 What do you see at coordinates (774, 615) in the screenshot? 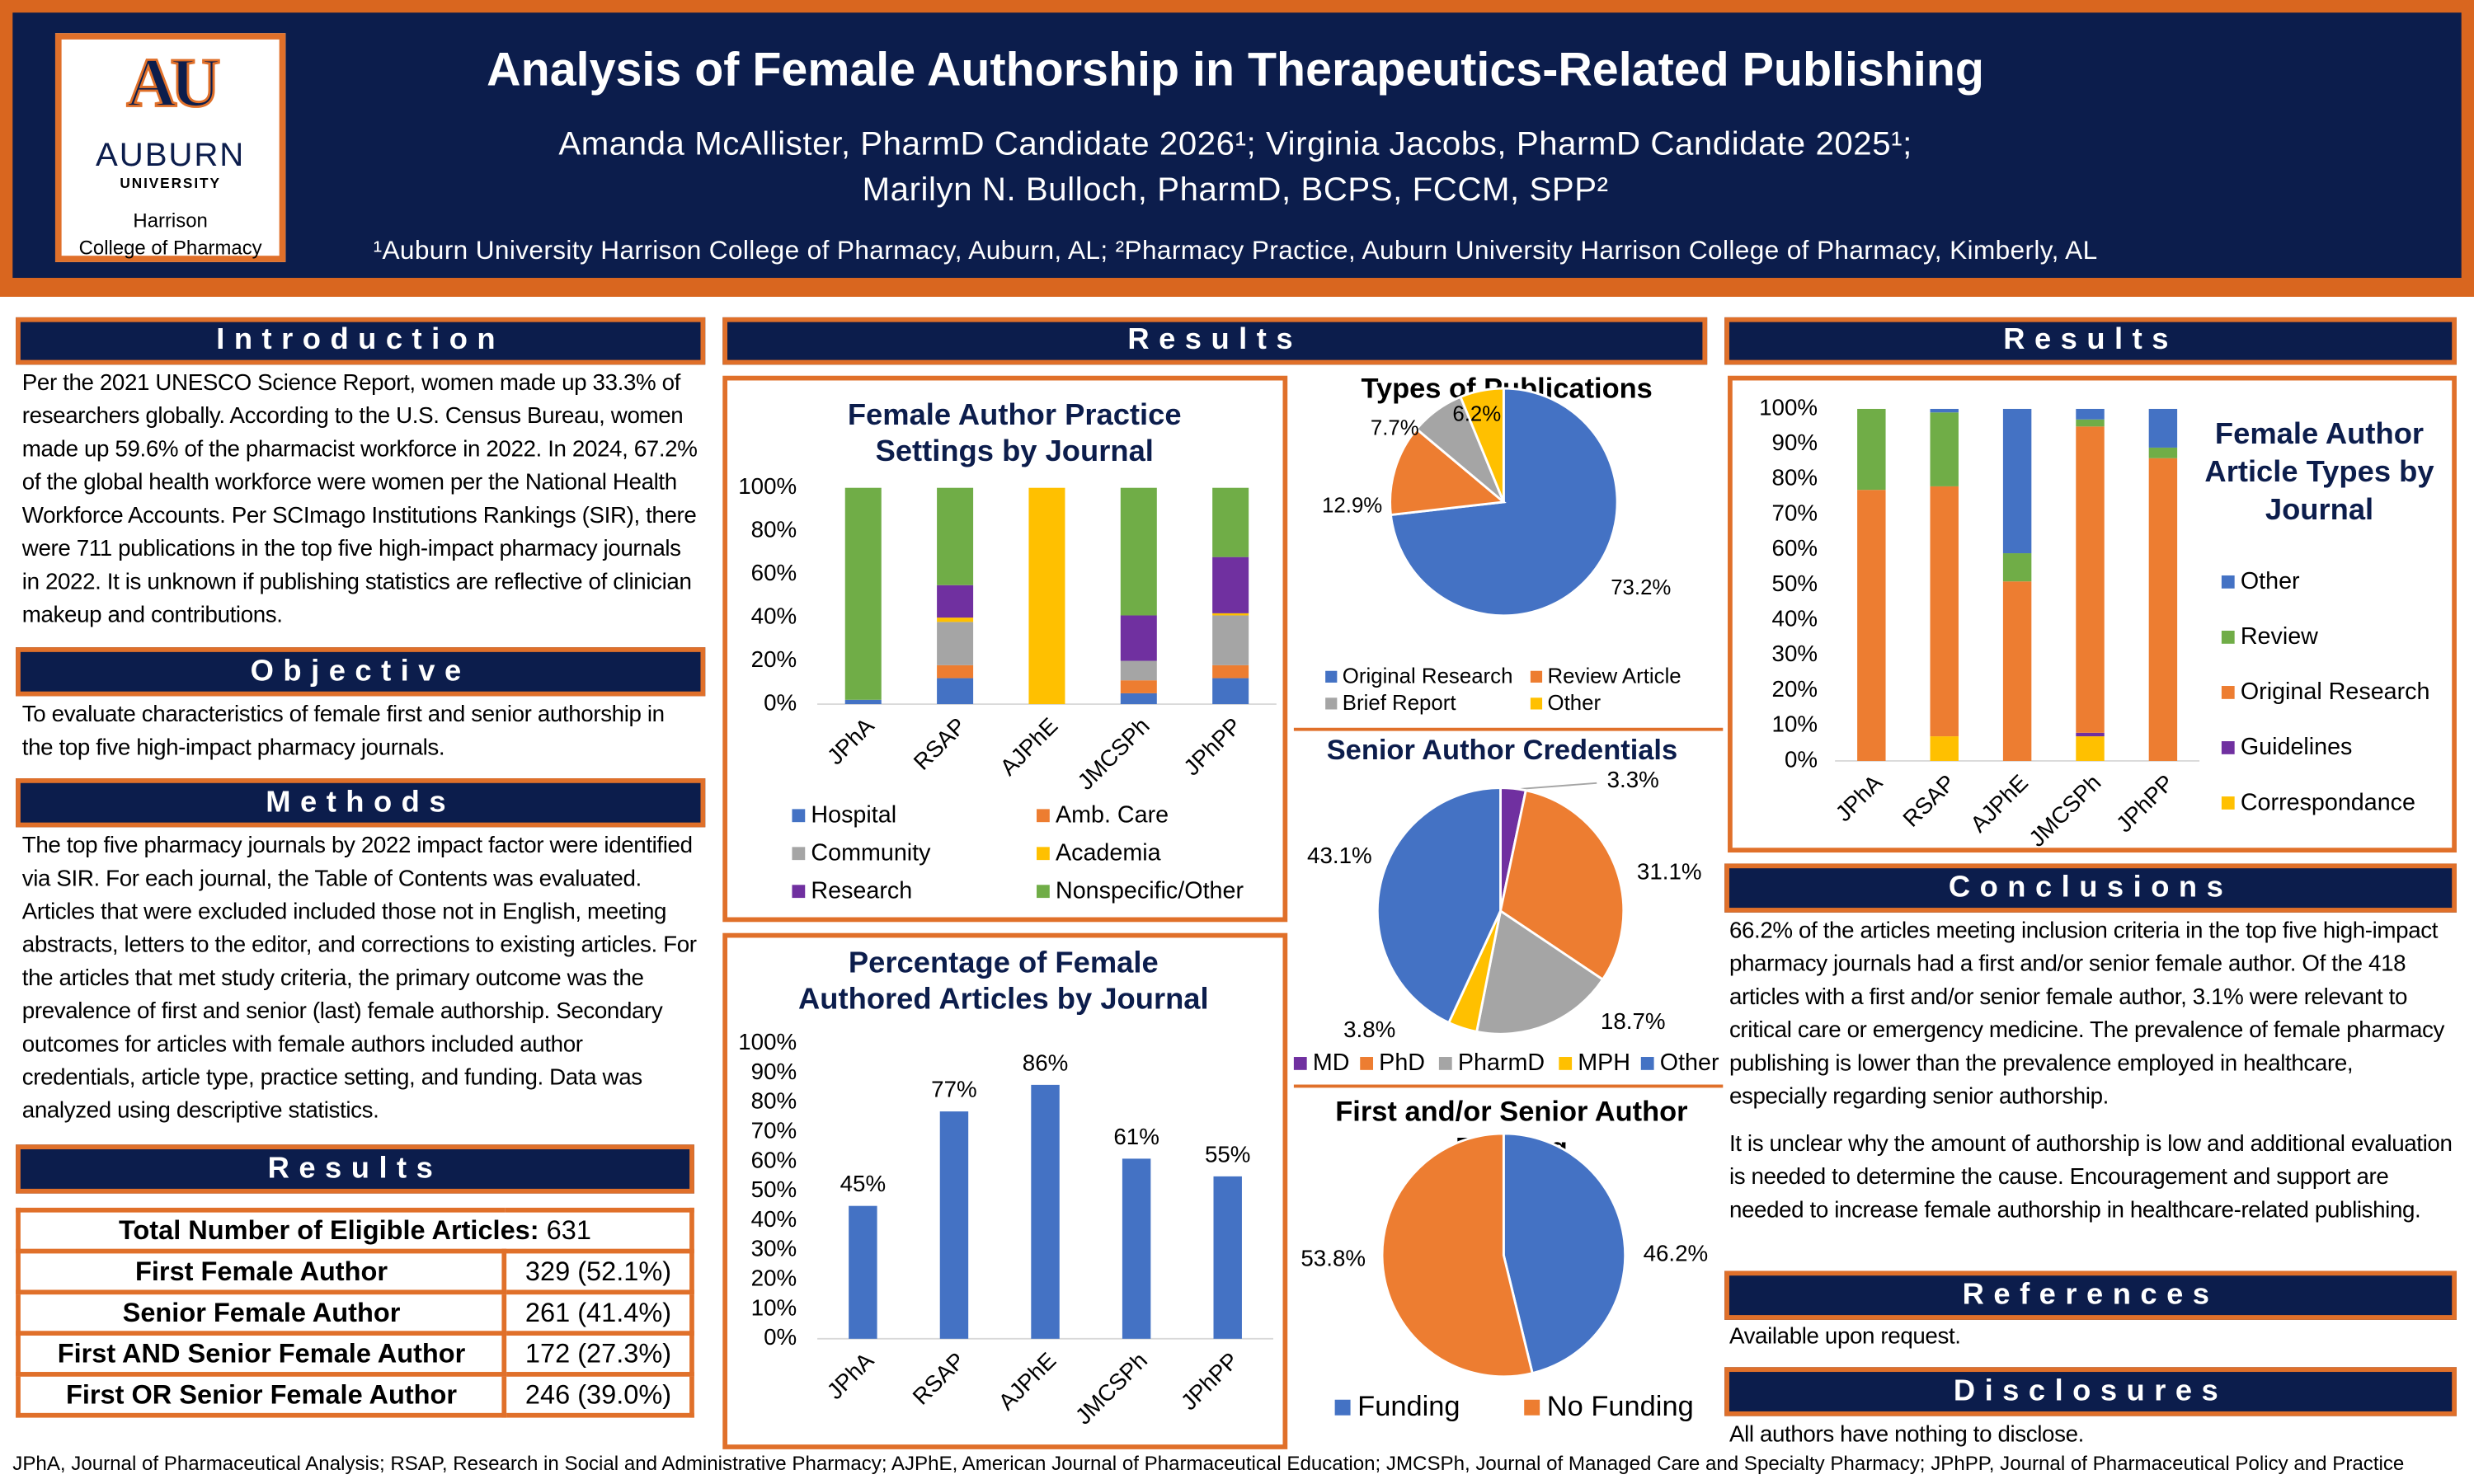
I see `y-tick-label: 40%` at bounding box center [774, 615].